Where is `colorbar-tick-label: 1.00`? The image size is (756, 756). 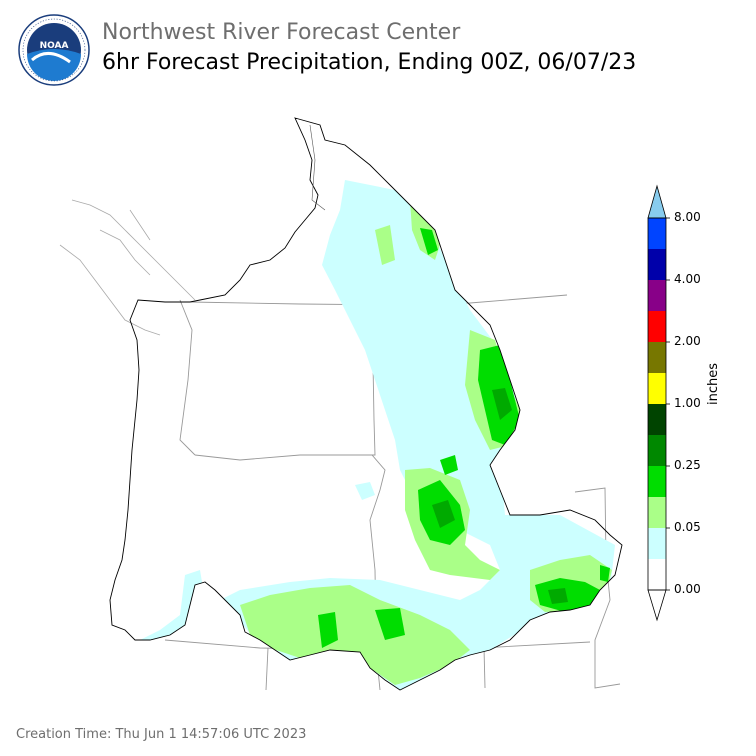 colorbar-tick-label: 1.00 is located at coordinates (687, 403).